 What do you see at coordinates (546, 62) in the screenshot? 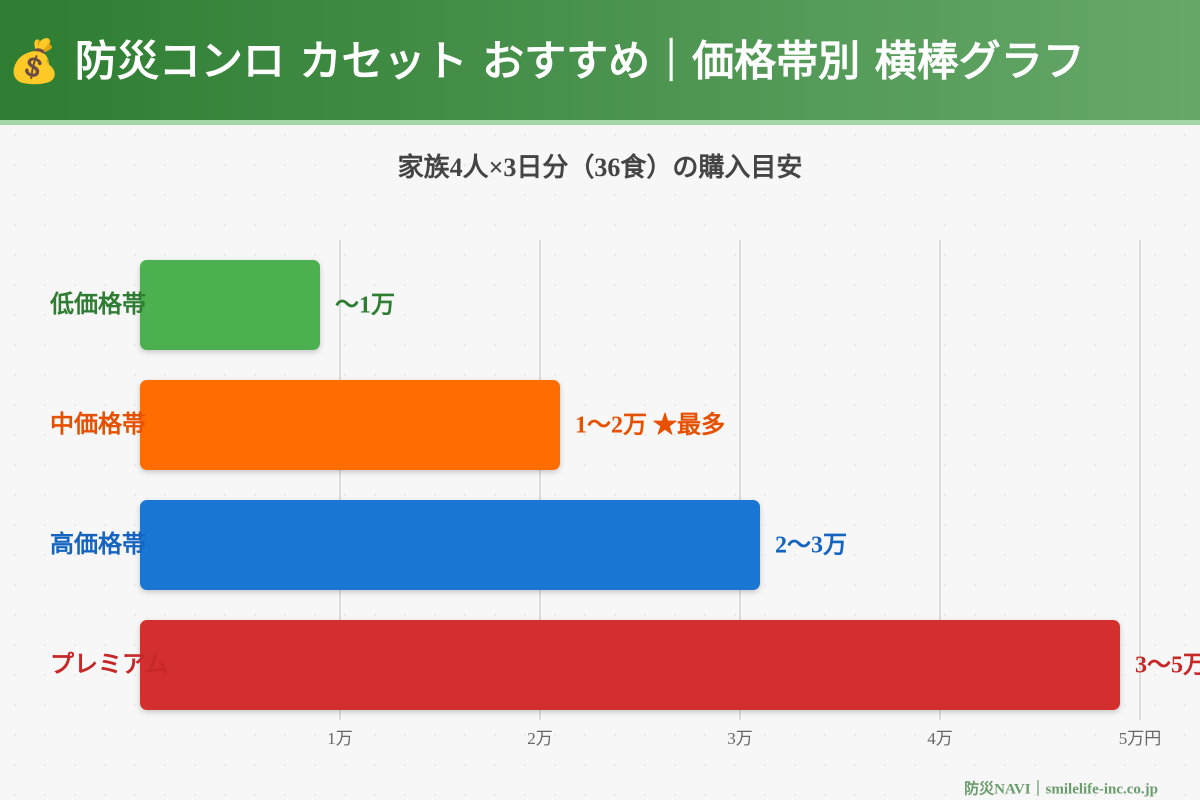
I see `chart-title: 💰 防災コンロ カセット おすすめ｜価格帯別 横棒グラフ` at bounding box center [546, 62].